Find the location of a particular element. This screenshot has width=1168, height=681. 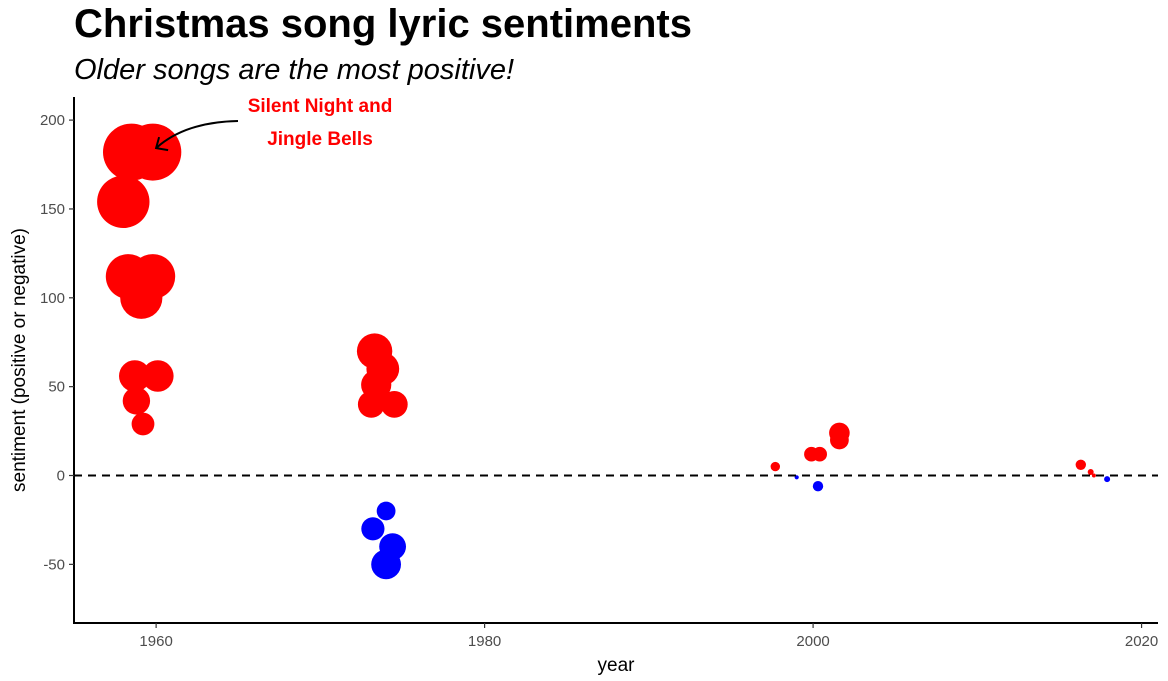

y-tick-label: 50 is located at coordinates (56, 387).